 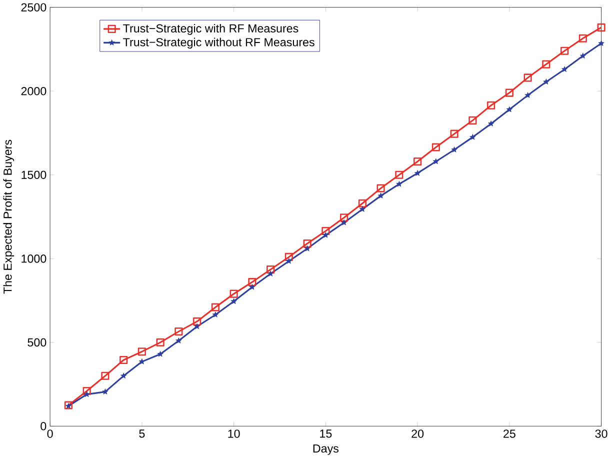 What do you see at coordinates (234, 434) in the screenshot?
I see `x-tick-label: 10` at bounding box center [234, 434].